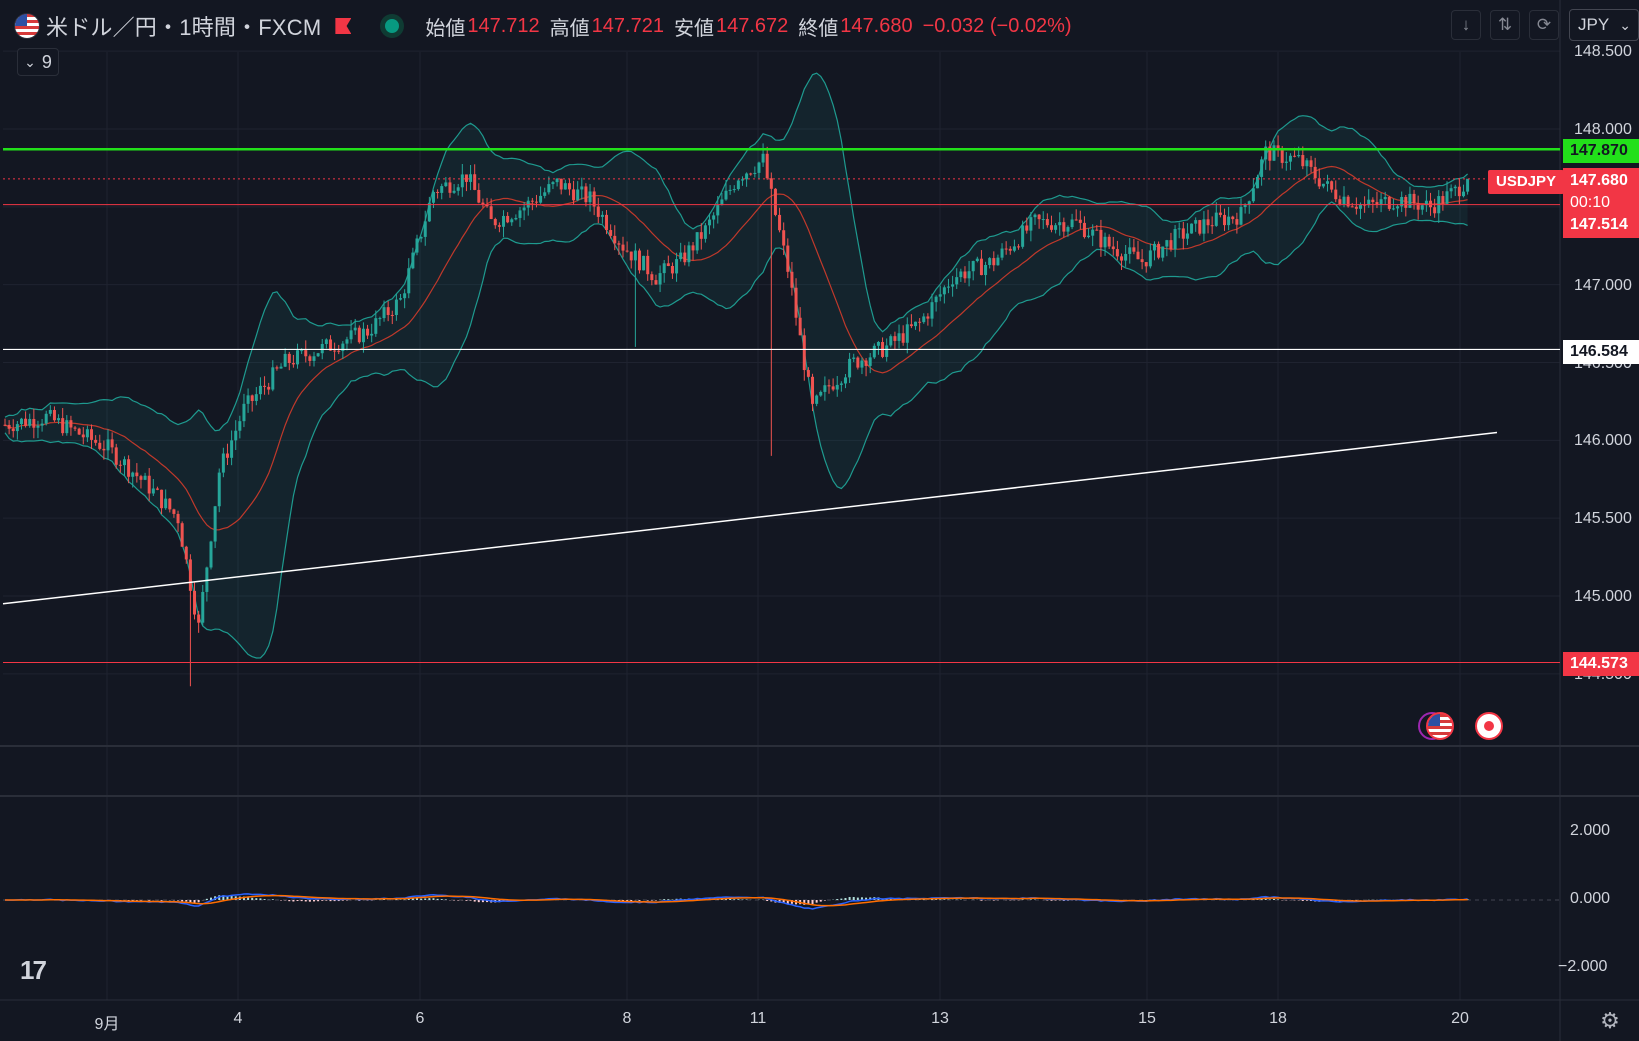  I want to click on jp-event-flag-icon, so click(1489, 726).